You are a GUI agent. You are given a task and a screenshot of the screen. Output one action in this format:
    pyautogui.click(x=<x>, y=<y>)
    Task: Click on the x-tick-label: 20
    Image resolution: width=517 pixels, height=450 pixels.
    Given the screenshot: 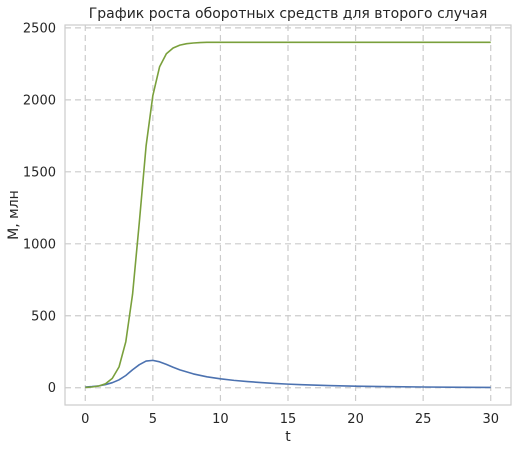 What is the action you would take?
    pyautogui.click(x=355, y=419)
    